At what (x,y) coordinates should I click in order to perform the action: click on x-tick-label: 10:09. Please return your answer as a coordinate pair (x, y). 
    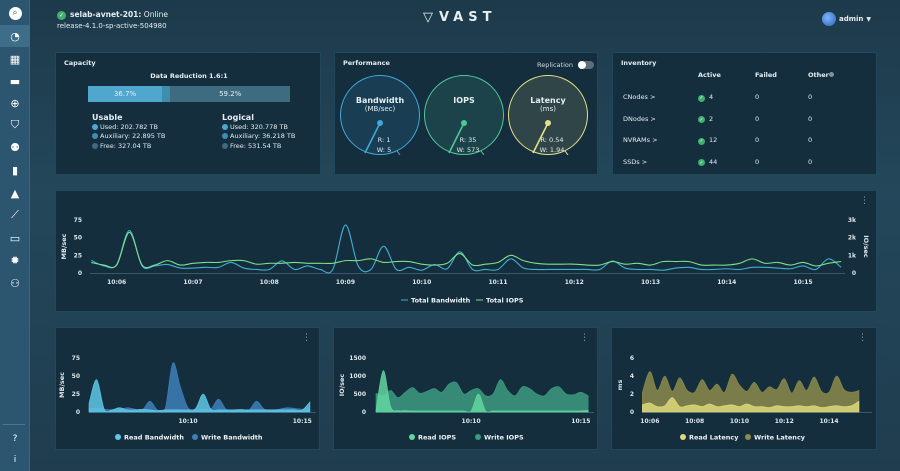
    Looking at the image, I should click on (345, 282).